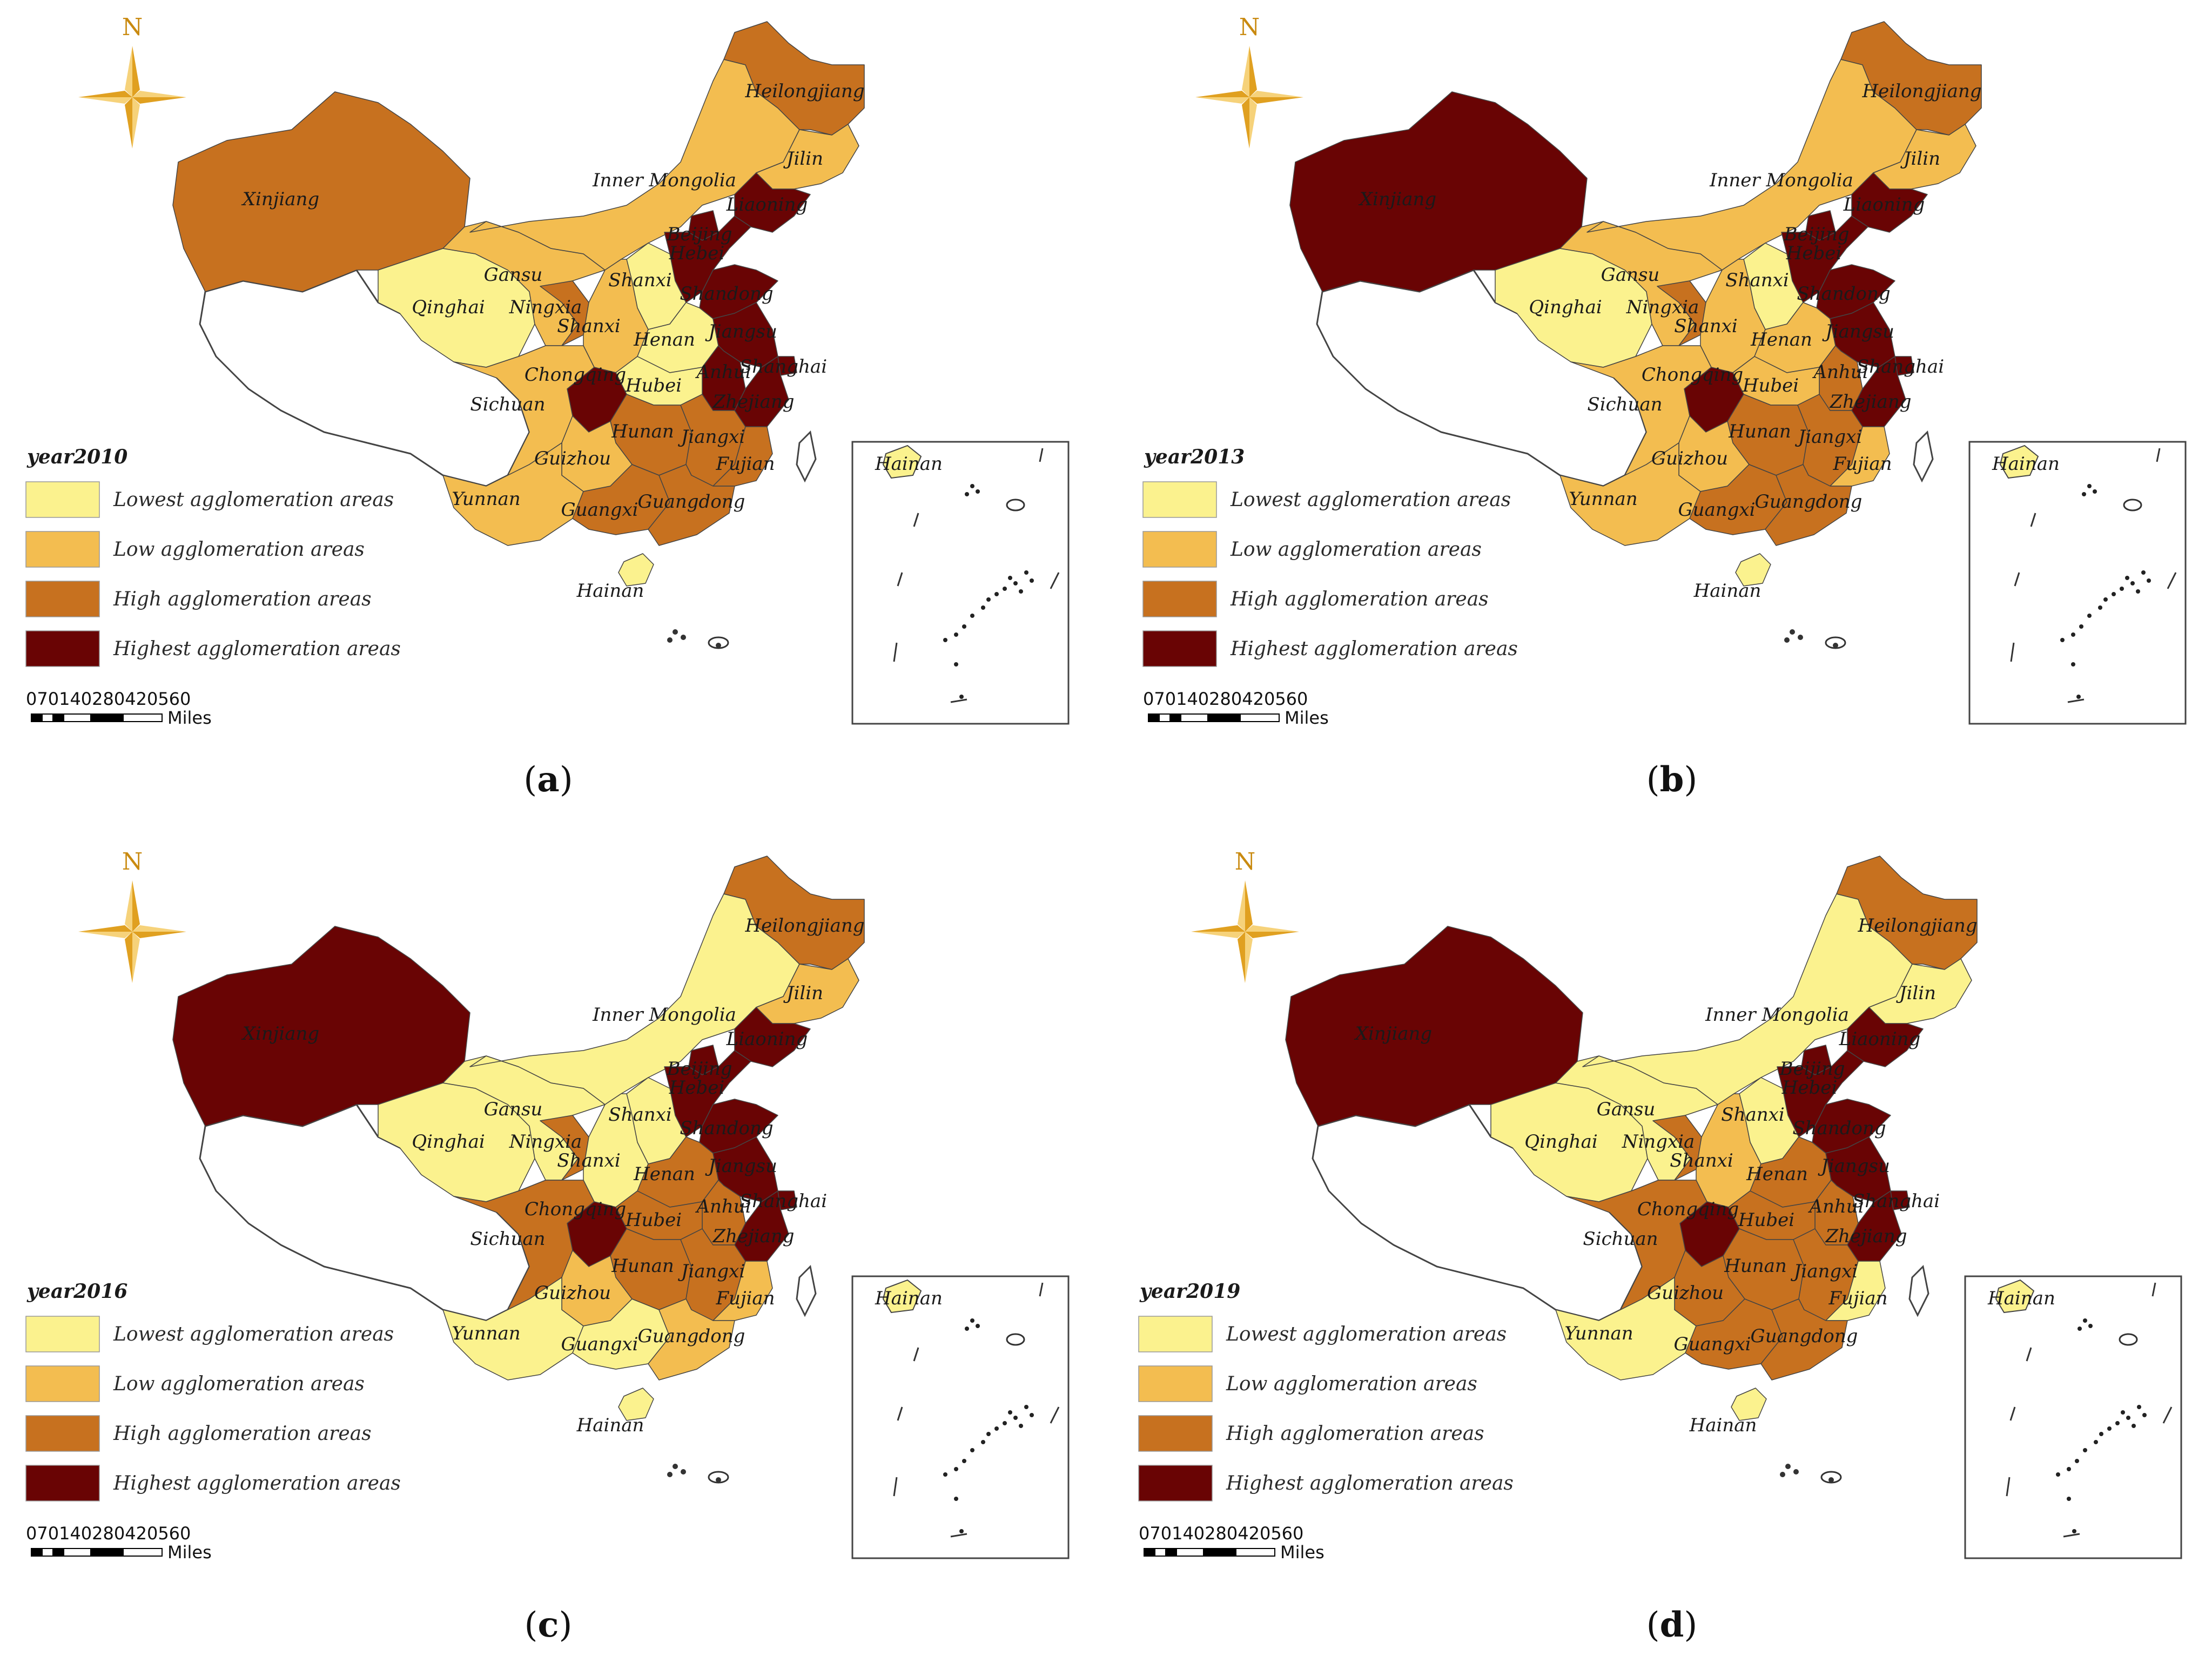  I want to click on scale-unit: Miles, so click(1302, 1552).